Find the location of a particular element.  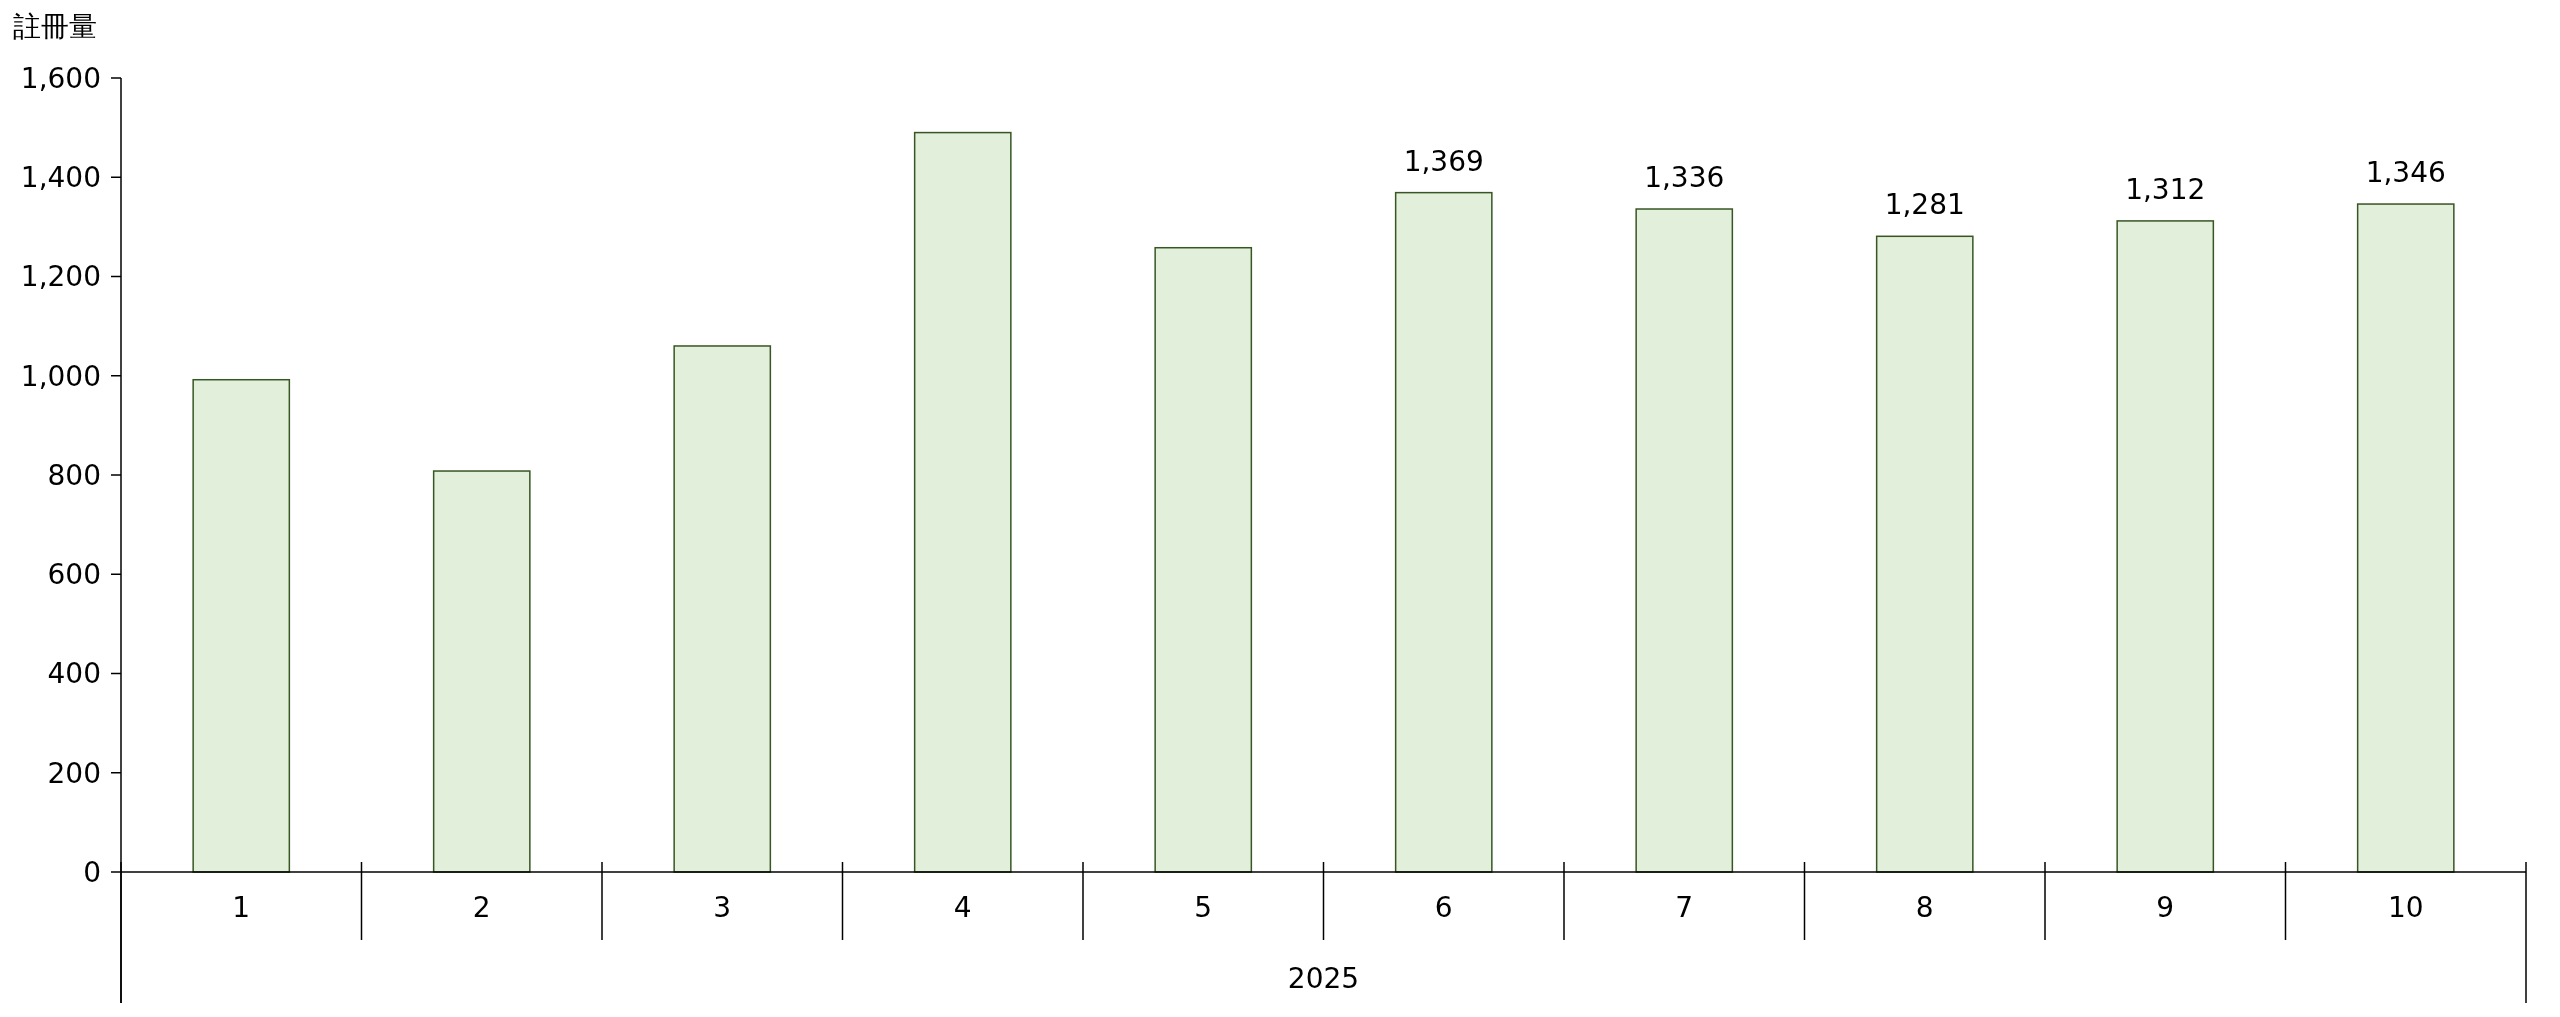

x-tick-label: 7 is located at coordinates (1684, 907).